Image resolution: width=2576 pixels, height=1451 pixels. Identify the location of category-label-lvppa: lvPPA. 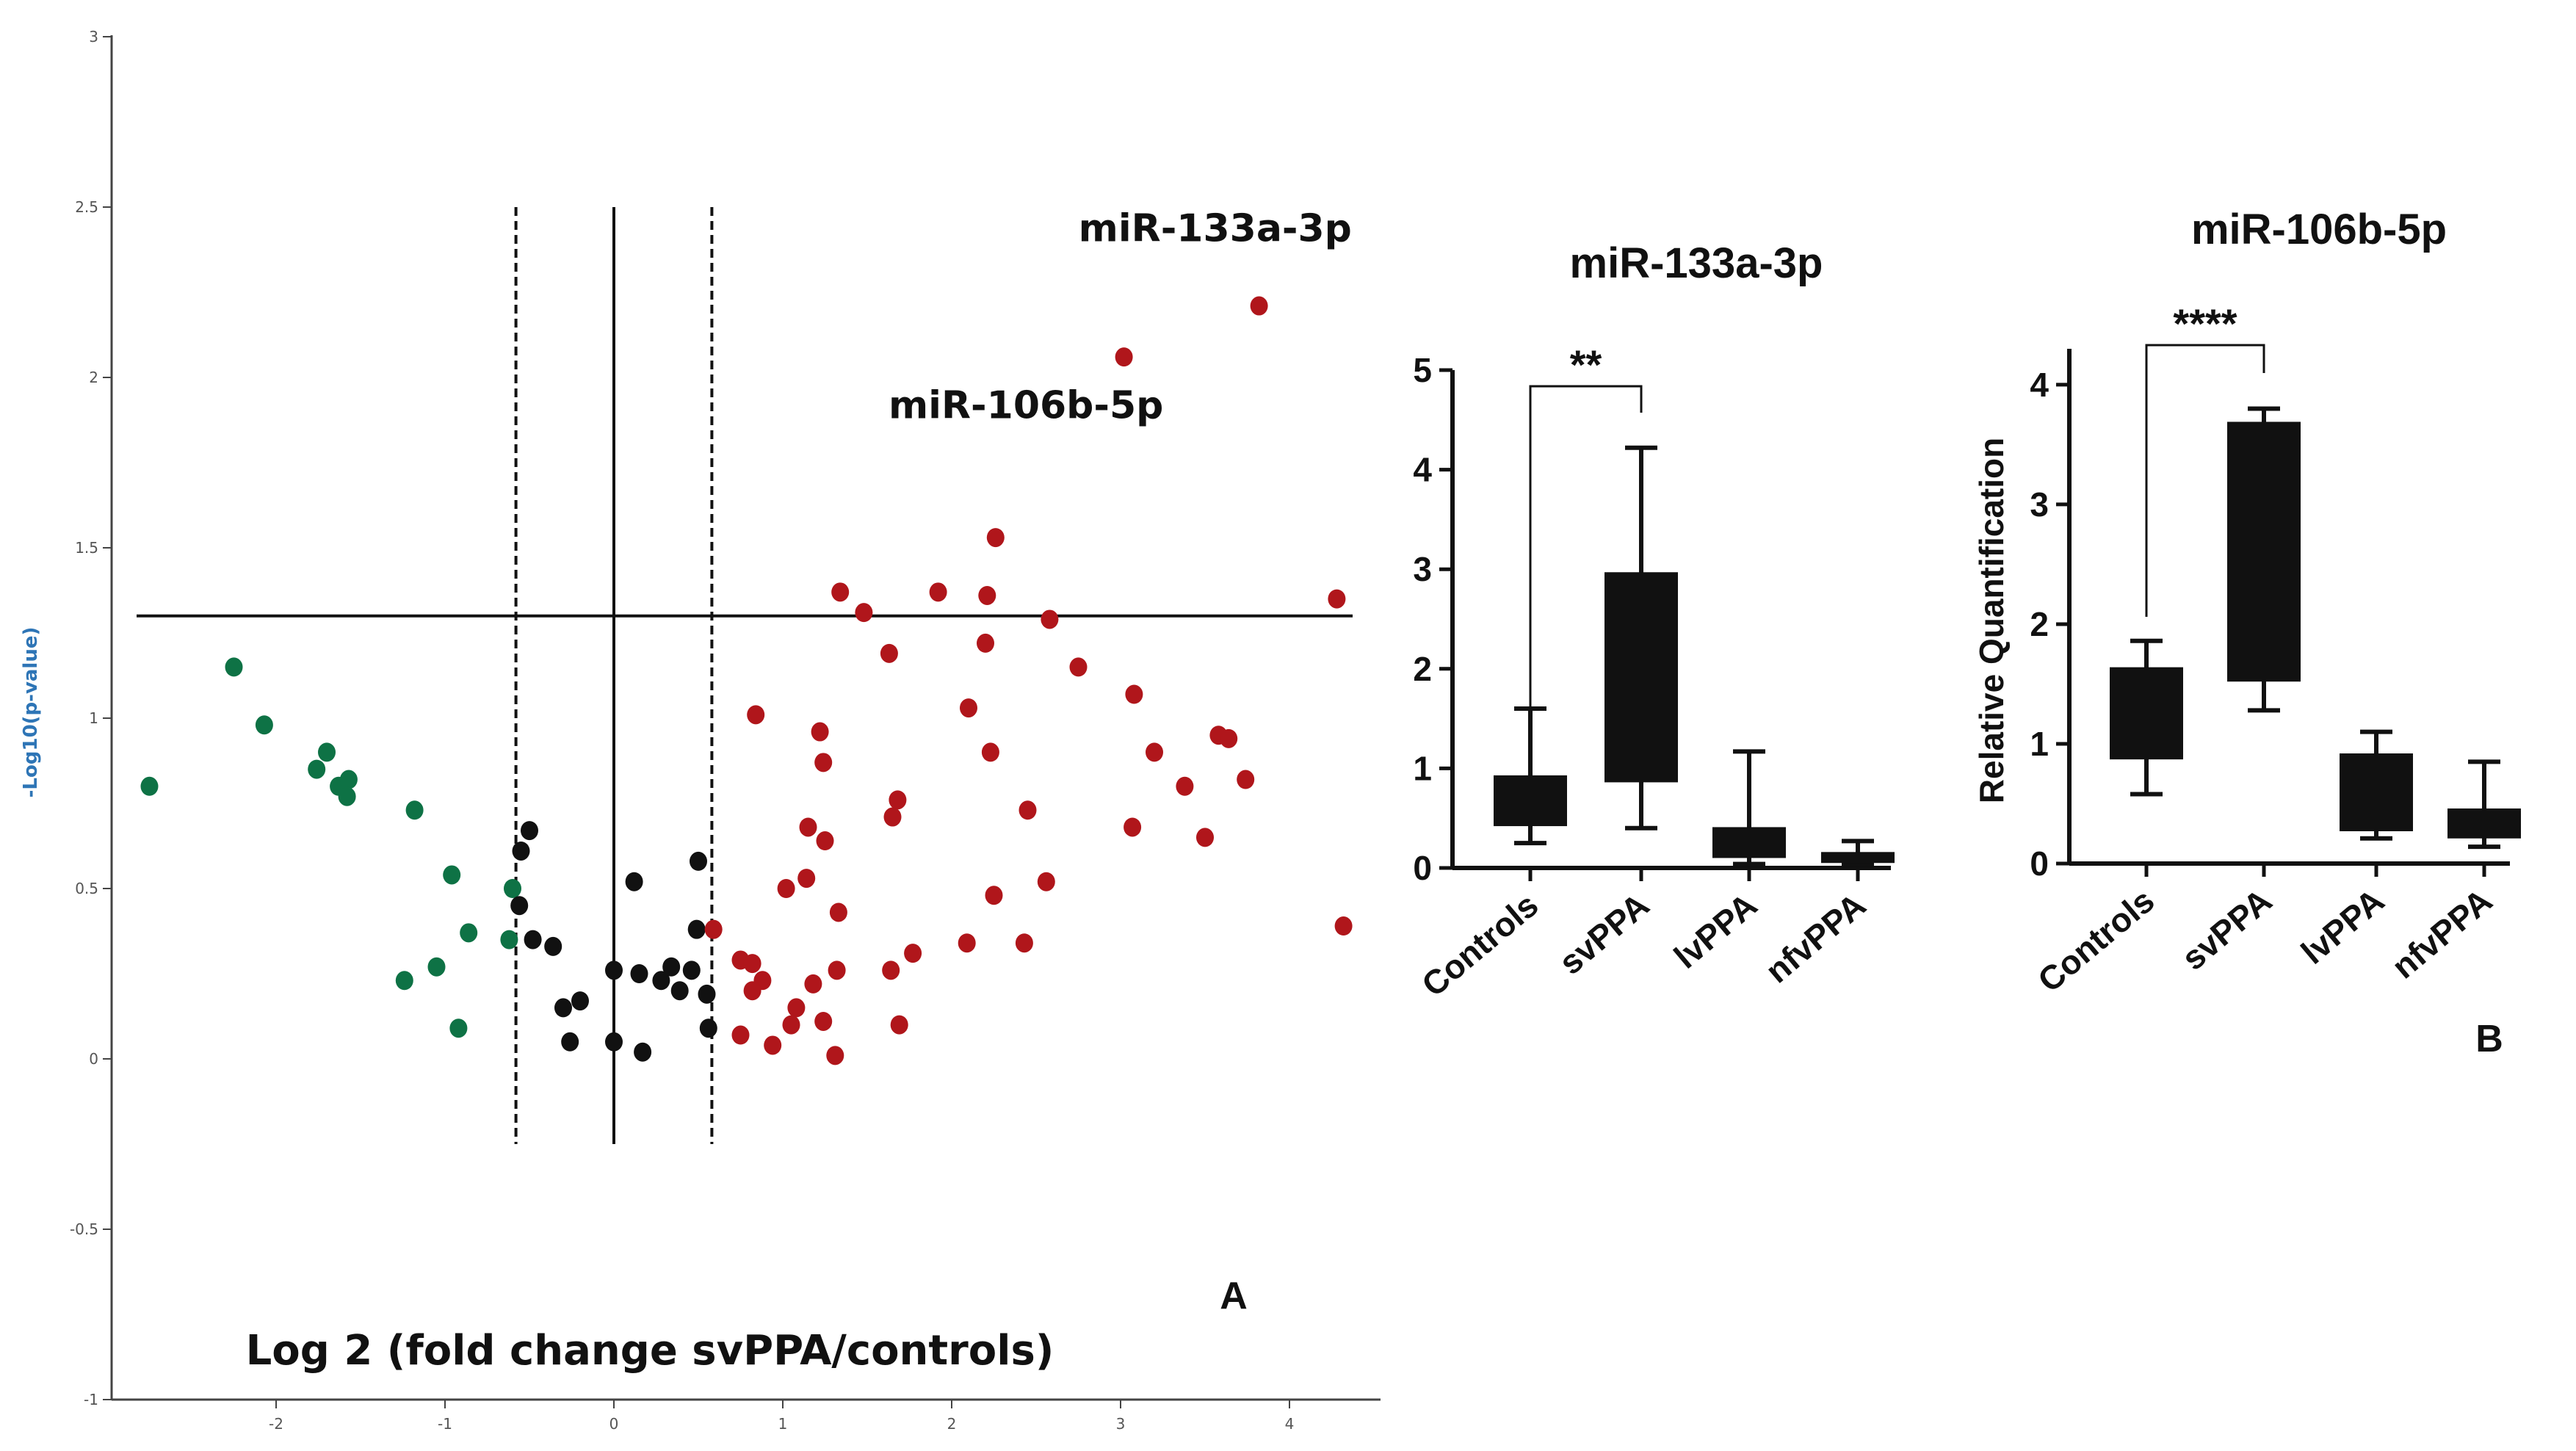
(2343, 926).